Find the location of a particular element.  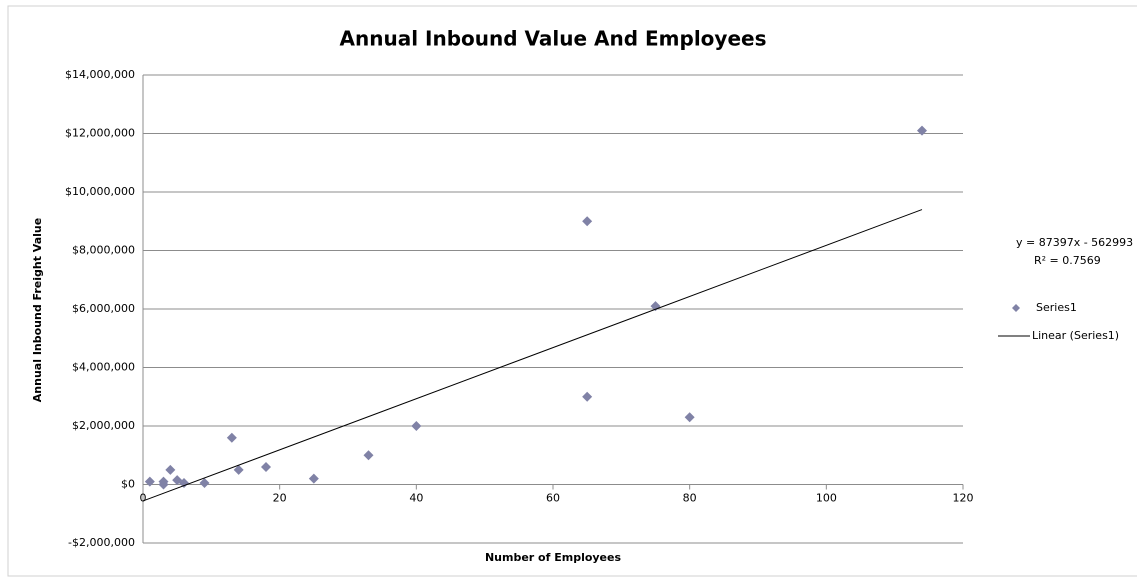

y-tick-label: $0 is located at coordinates (128, 484).